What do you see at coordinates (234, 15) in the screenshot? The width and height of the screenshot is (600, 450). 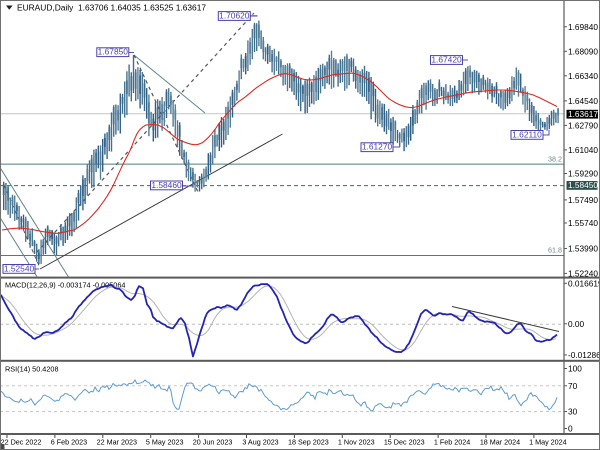 I see `svg-text: 1.70620` at bounding box center [234, 15].